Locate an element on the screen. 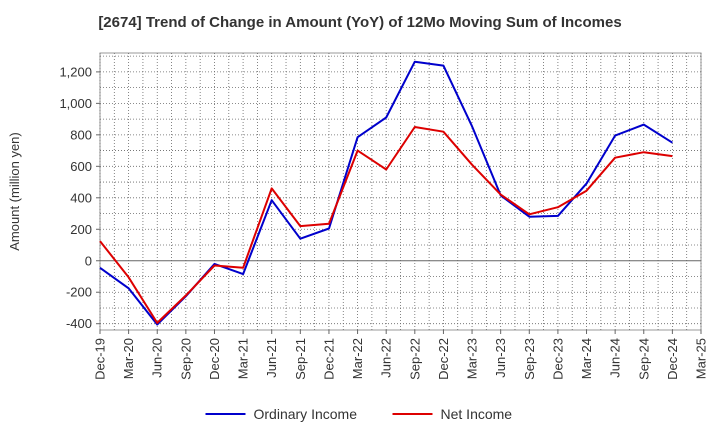 The image size is (720, 440). x-tick-label: Mar-22 is located at coordinates (357, 358).